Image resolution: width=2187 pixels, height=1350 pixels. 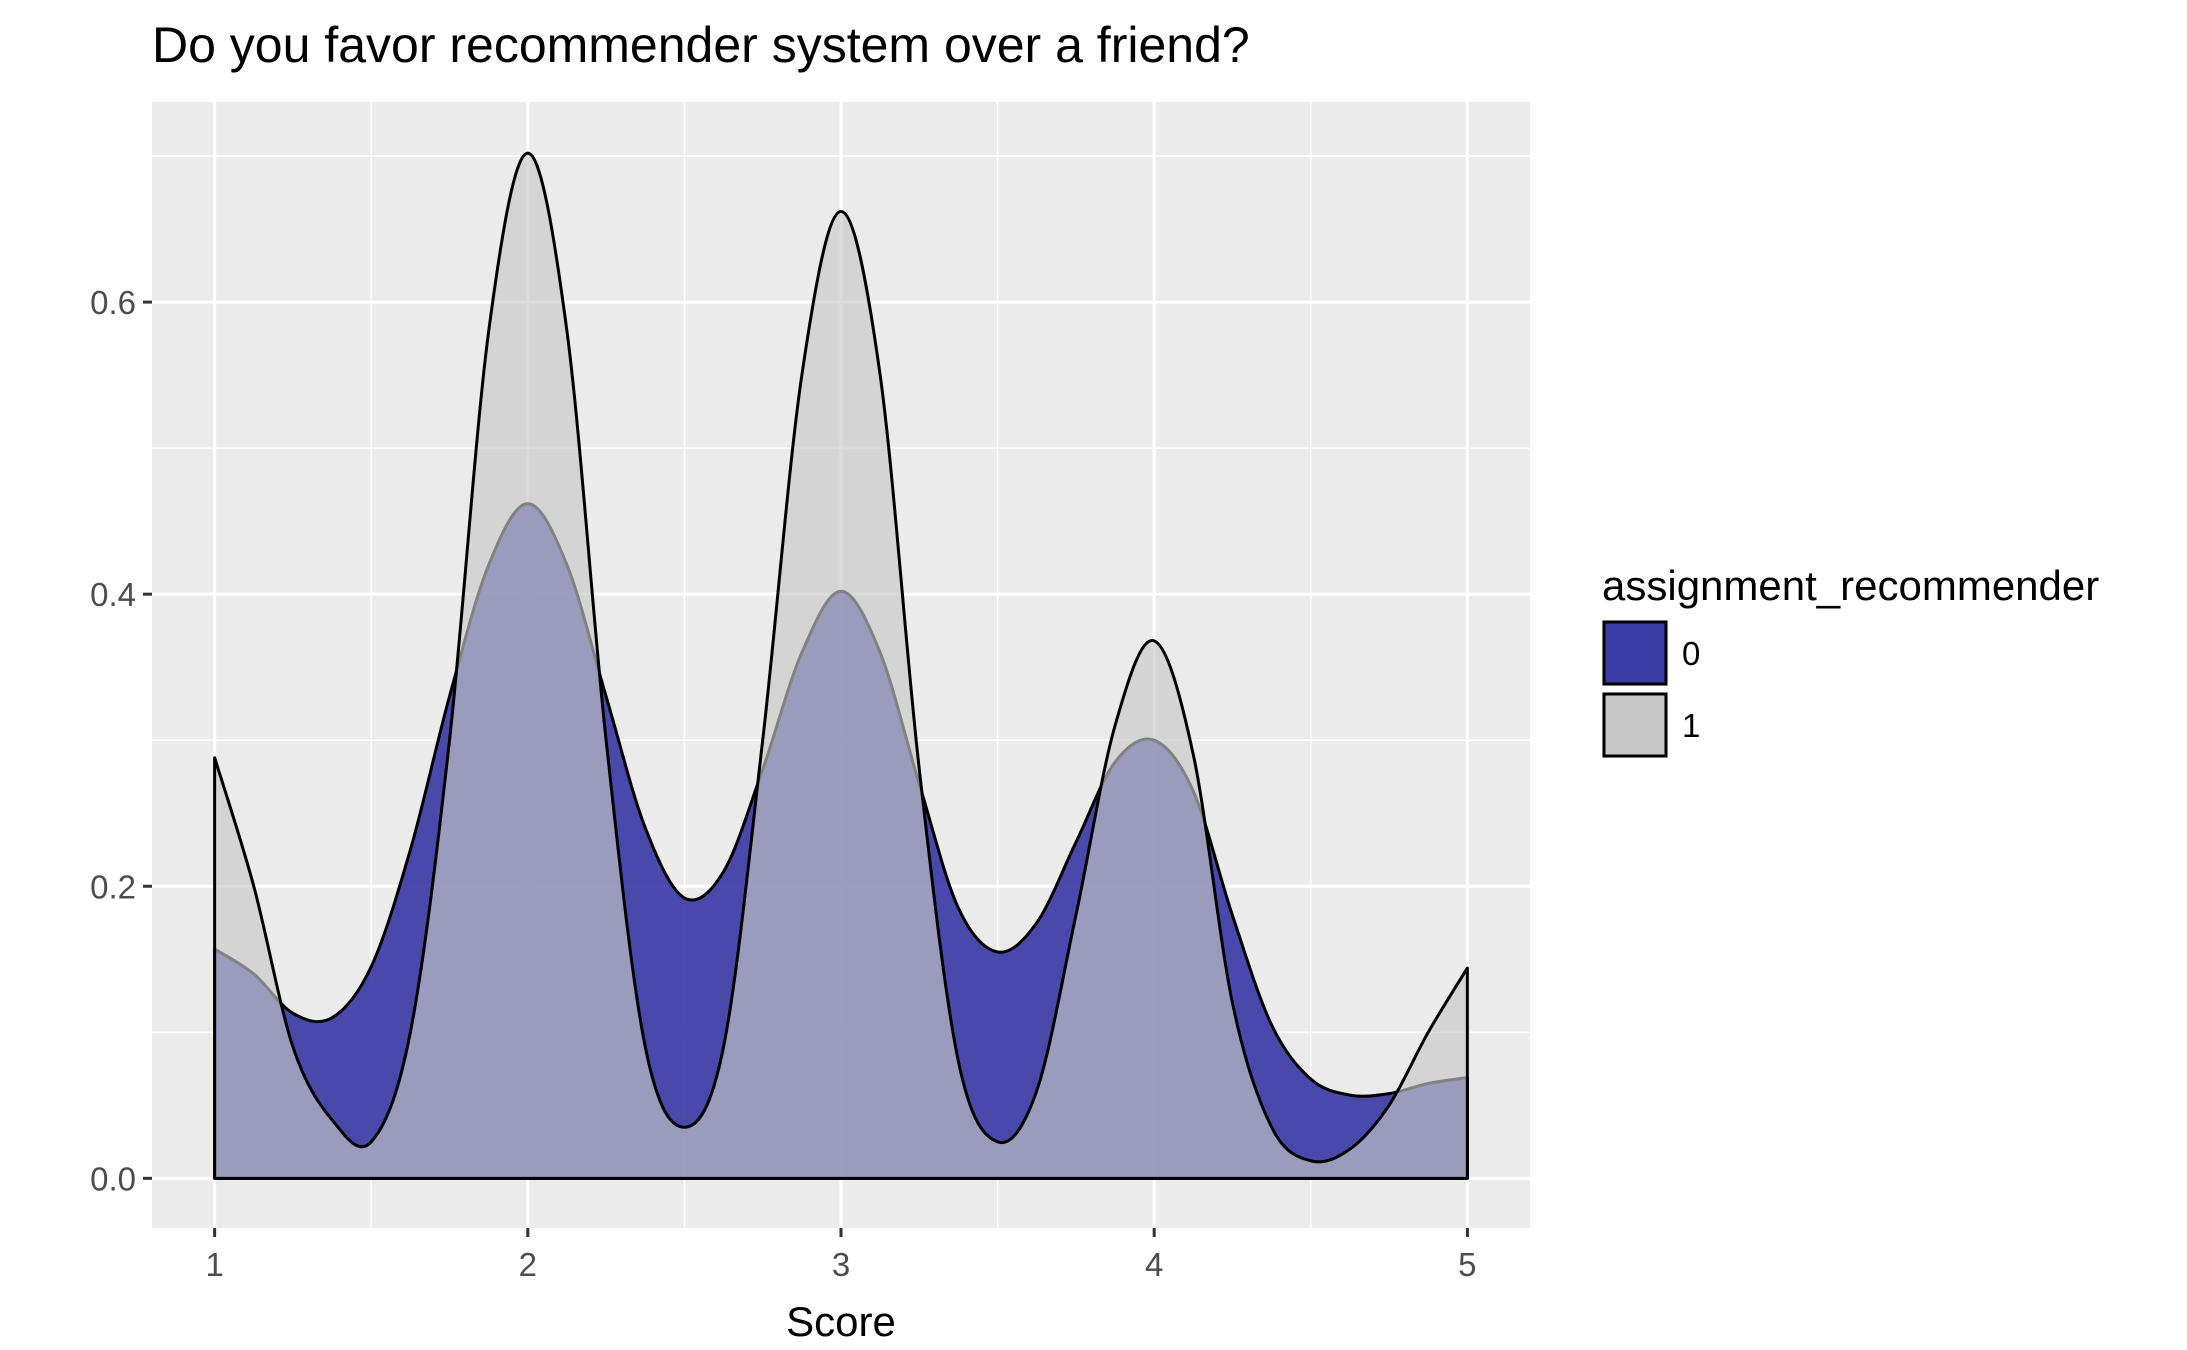 What do you see at coordinates (113, 1178) in the screenshot?
I see `y-tick-label-0: 0.0` at bounding box center [113, 1178].